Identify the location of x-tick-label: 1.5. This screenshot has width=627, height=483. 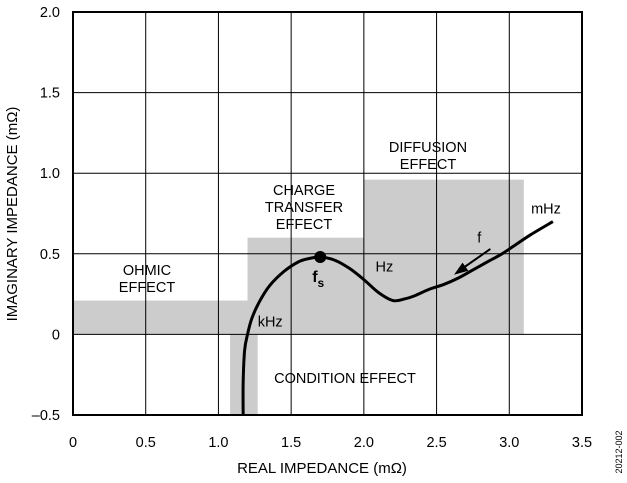
(291, 443).